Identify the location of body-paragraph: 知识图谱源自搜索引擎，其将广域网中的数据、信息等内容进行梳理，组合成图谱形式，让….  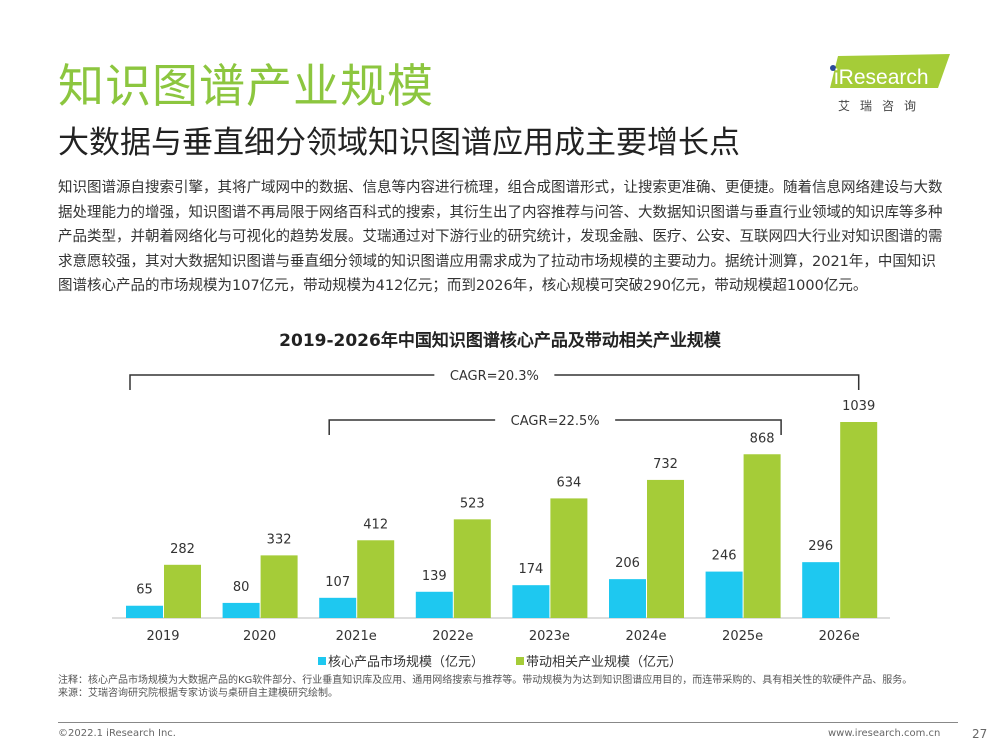
(500, 237).